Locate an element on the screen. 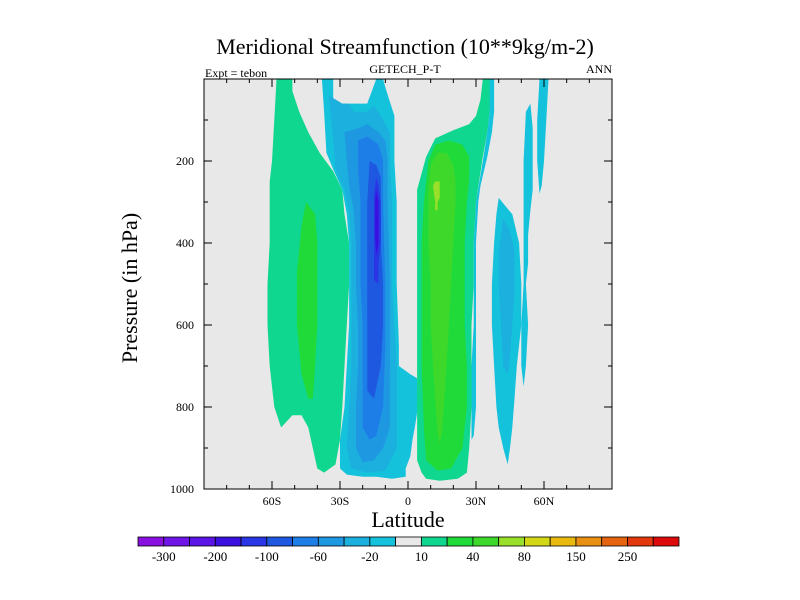  experiment-label: Expt = tebon is located at coordinates (236, 73).